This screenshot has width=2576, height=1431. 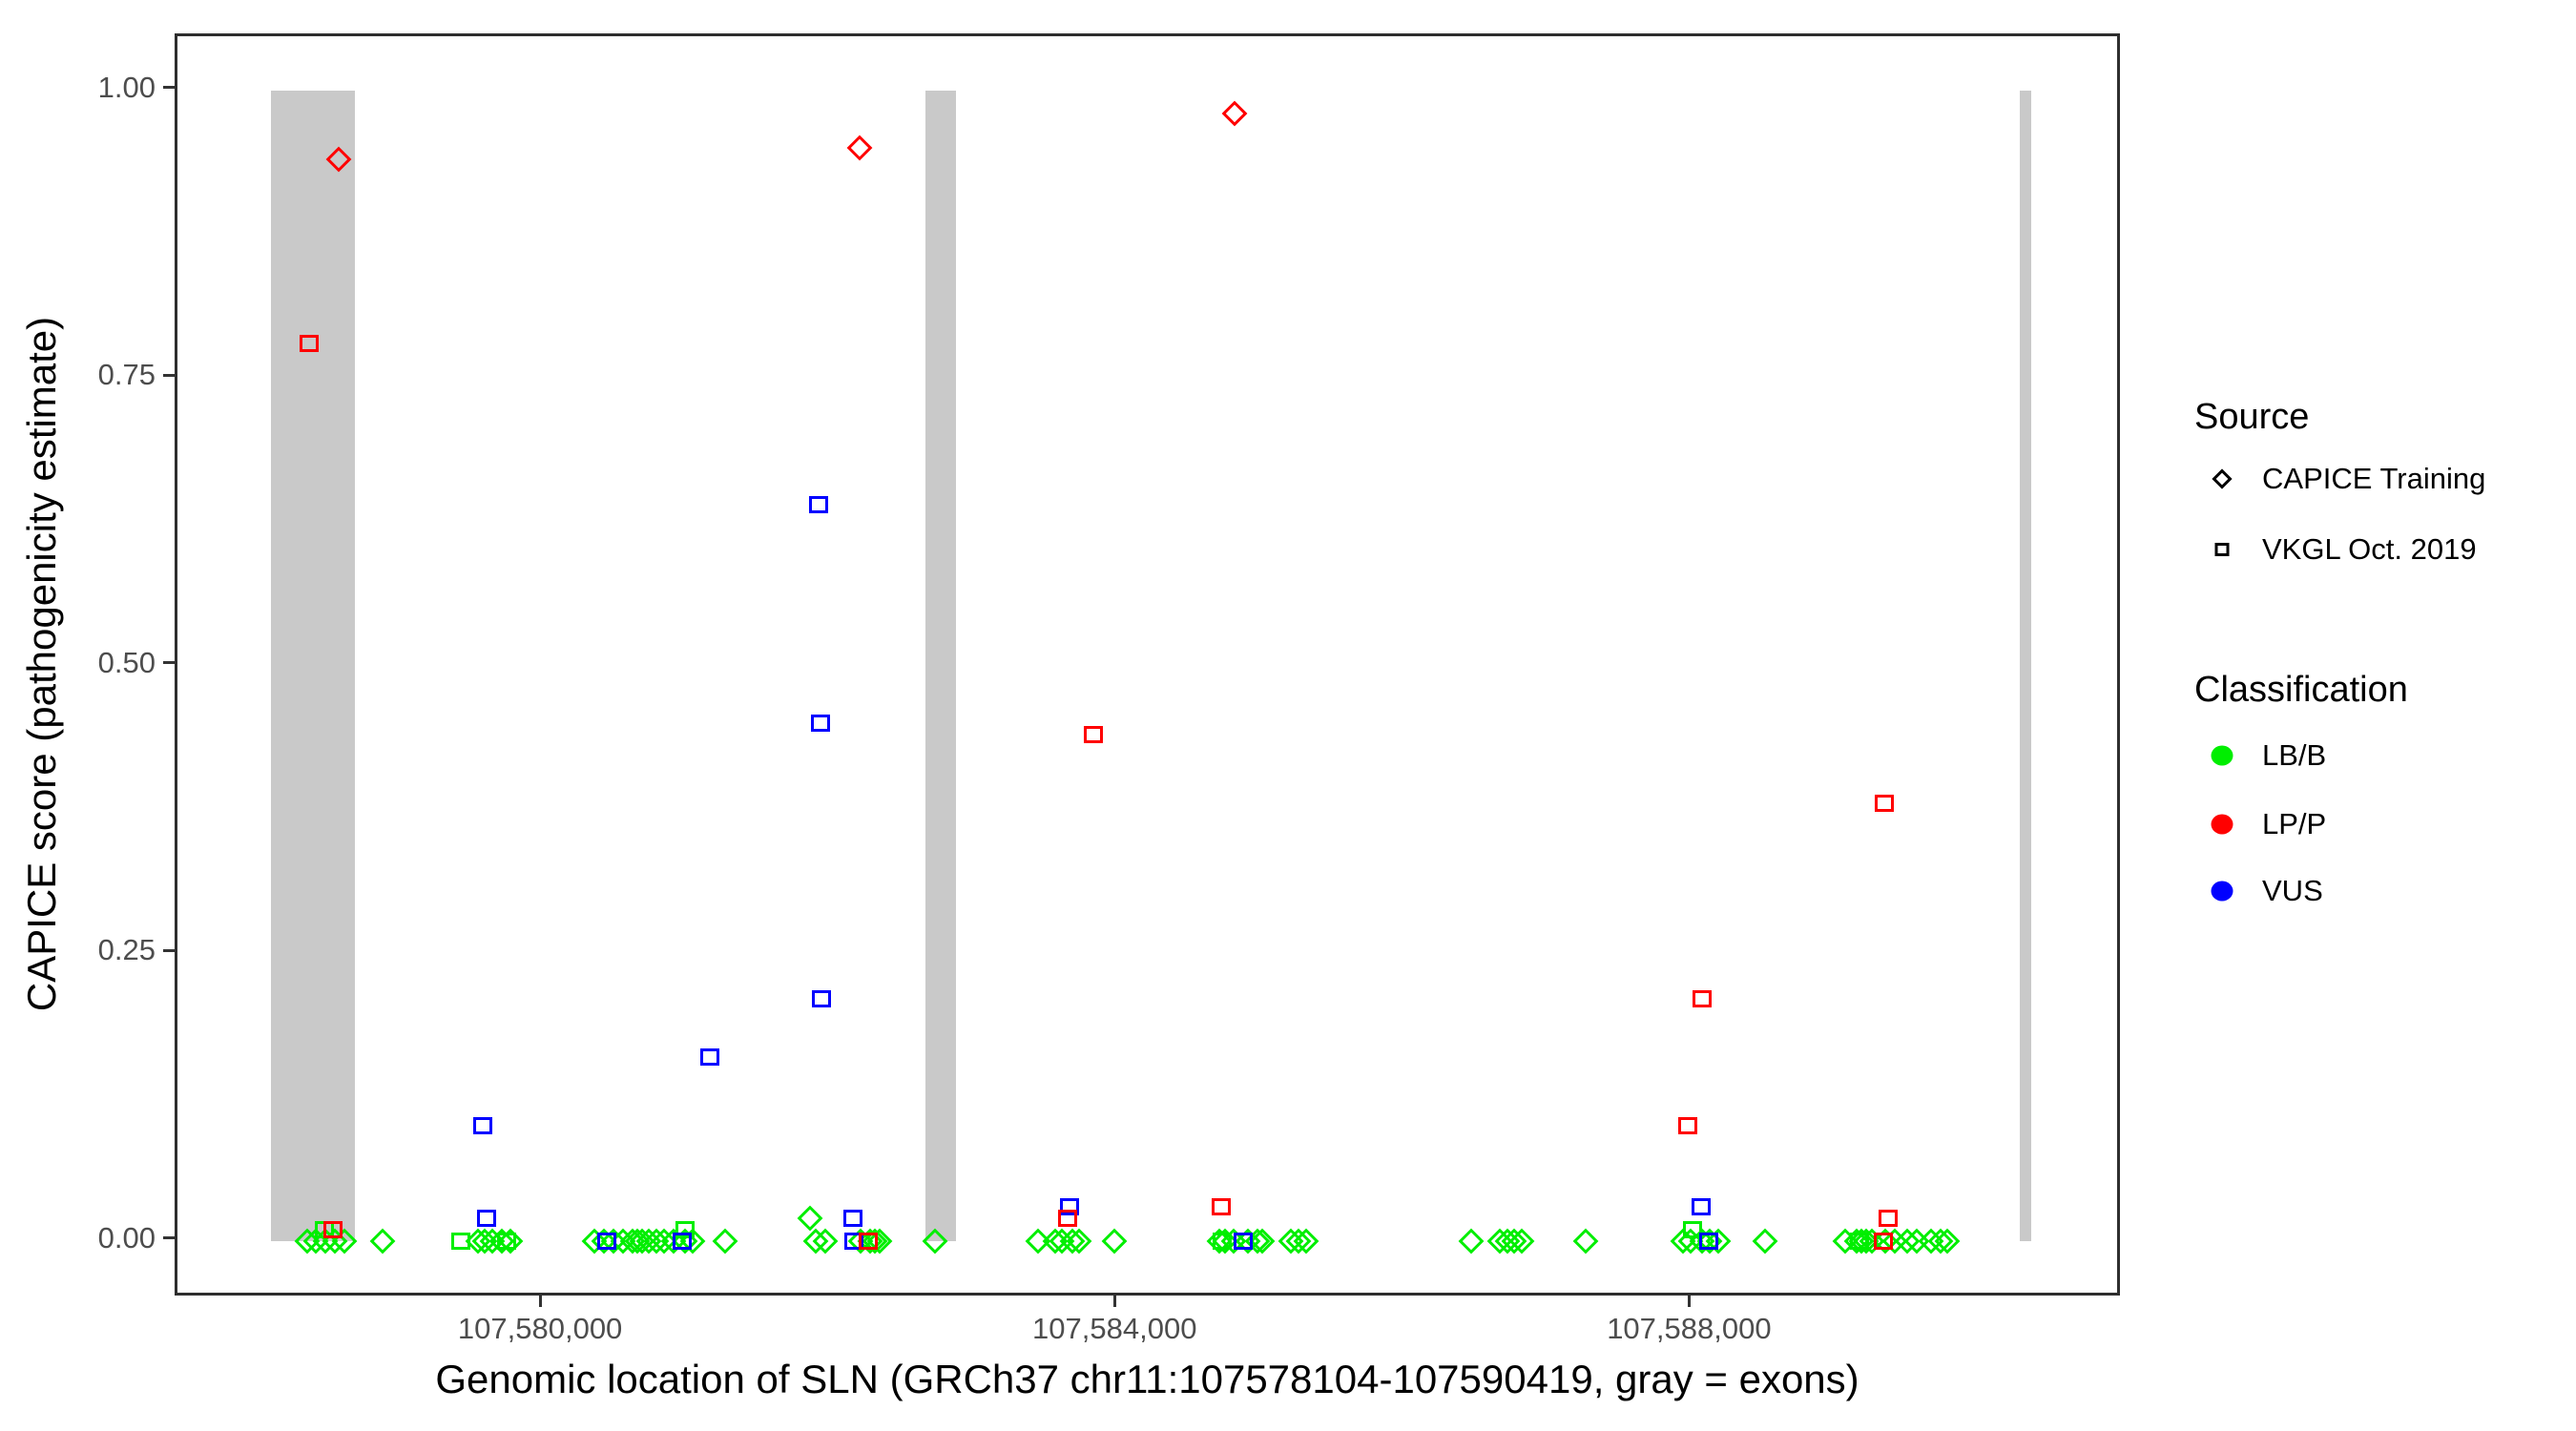 What do you see at coordinates (126, 1237) in the screenshot?
I see `y-tick-label: 0.00` at bounding box center [126, 1237].